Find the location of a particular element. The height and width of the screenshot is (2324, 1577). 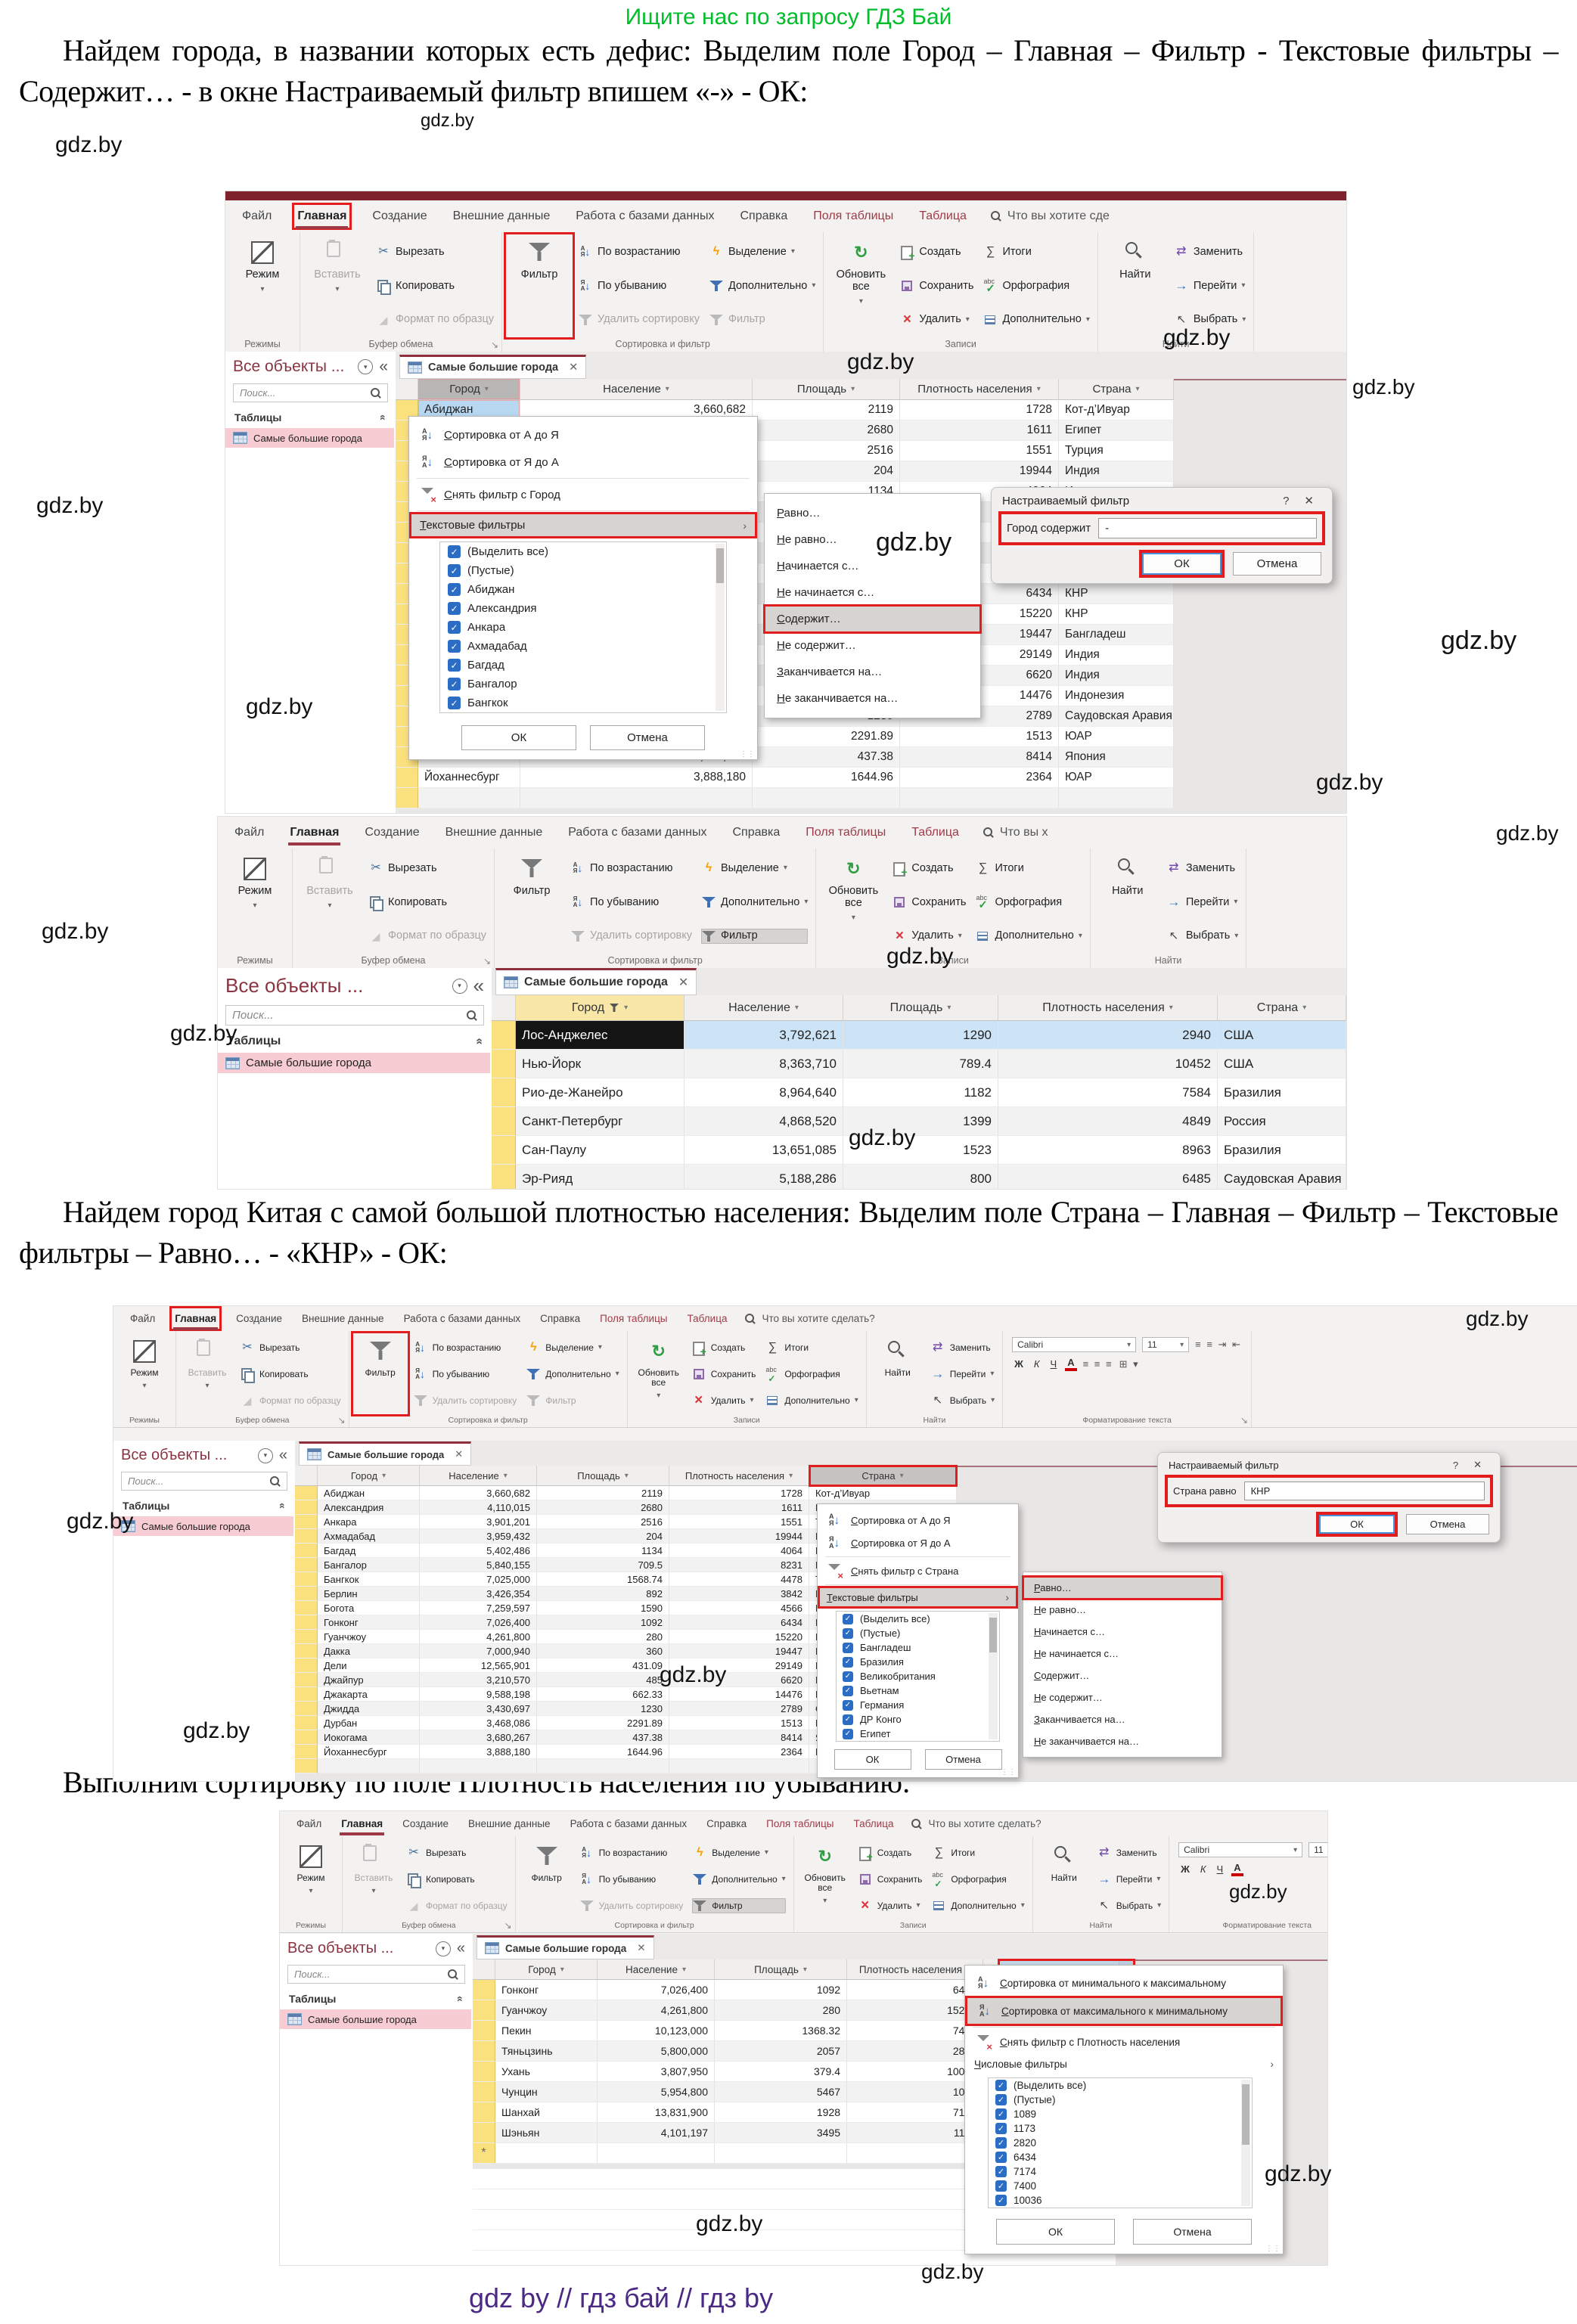

nav-table-item: Самые большие города is located at coordinates (203, 1526).